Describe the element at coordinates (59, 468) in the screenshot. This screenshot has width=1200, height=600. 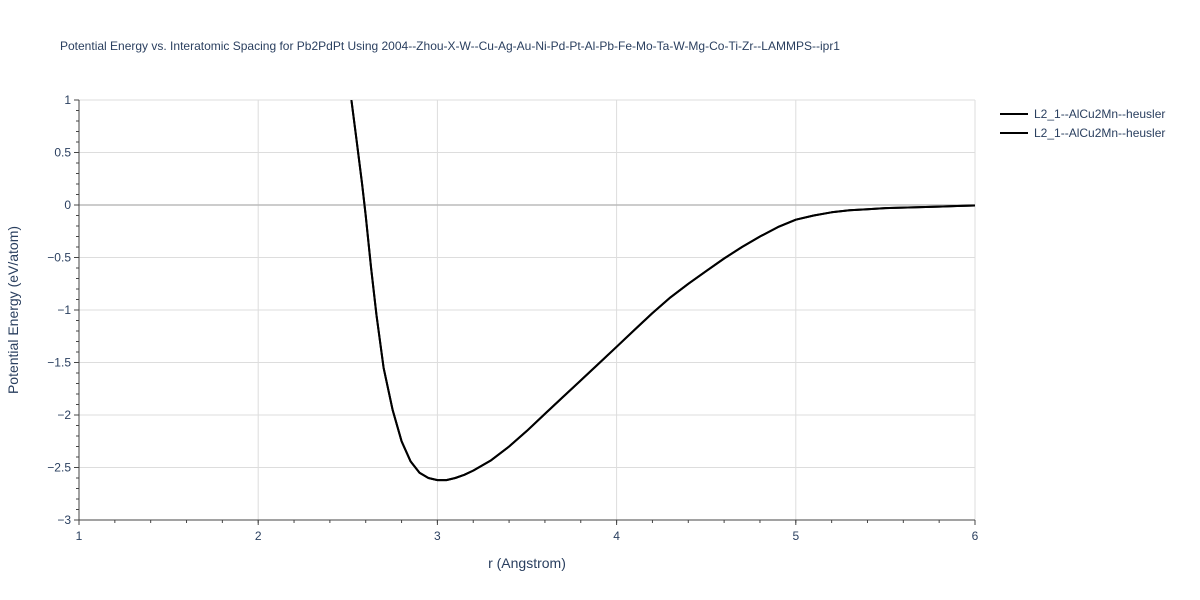
I see `y-tick-label: −2.5` at that location.